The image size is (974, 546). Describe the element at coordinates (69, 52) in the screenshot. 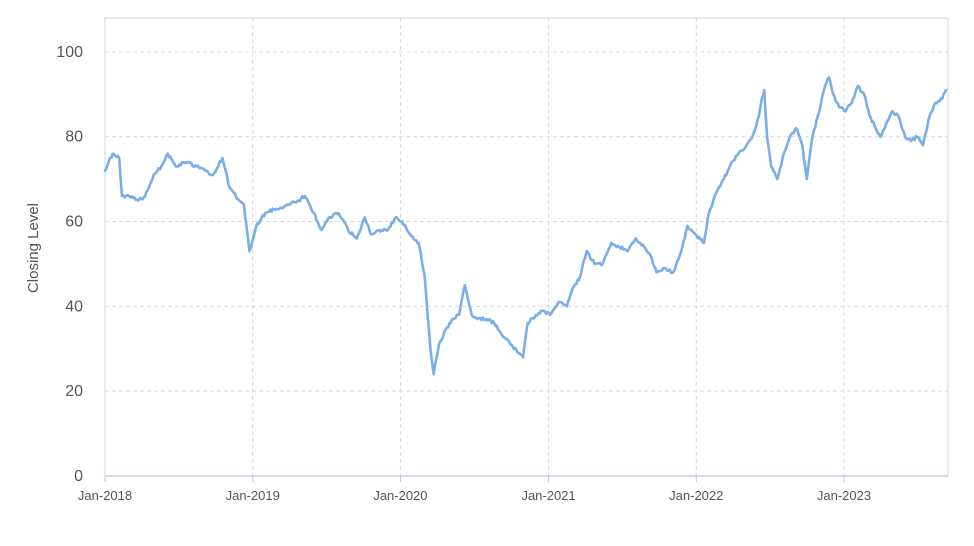

I see `y-tick-label: 100` at that location.